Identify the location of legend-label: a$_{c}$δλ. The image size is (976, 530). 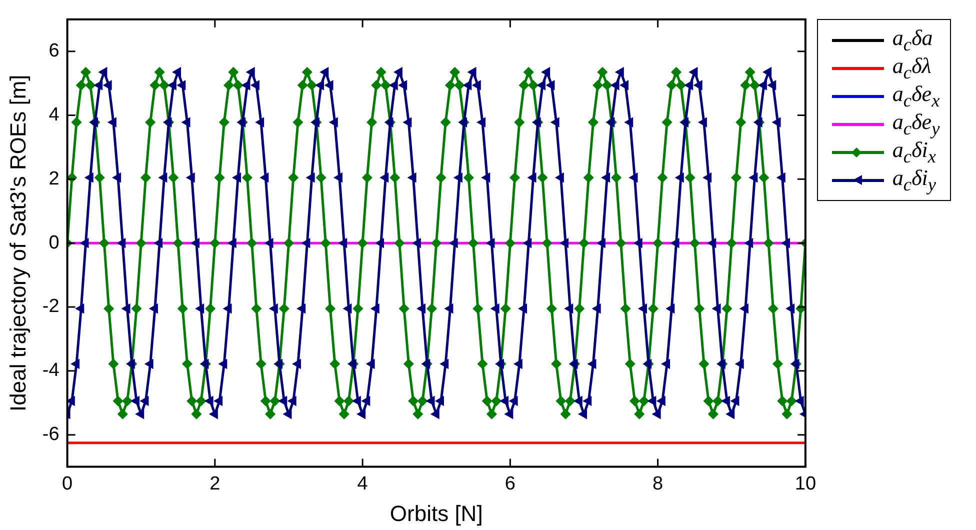
(912, 68).